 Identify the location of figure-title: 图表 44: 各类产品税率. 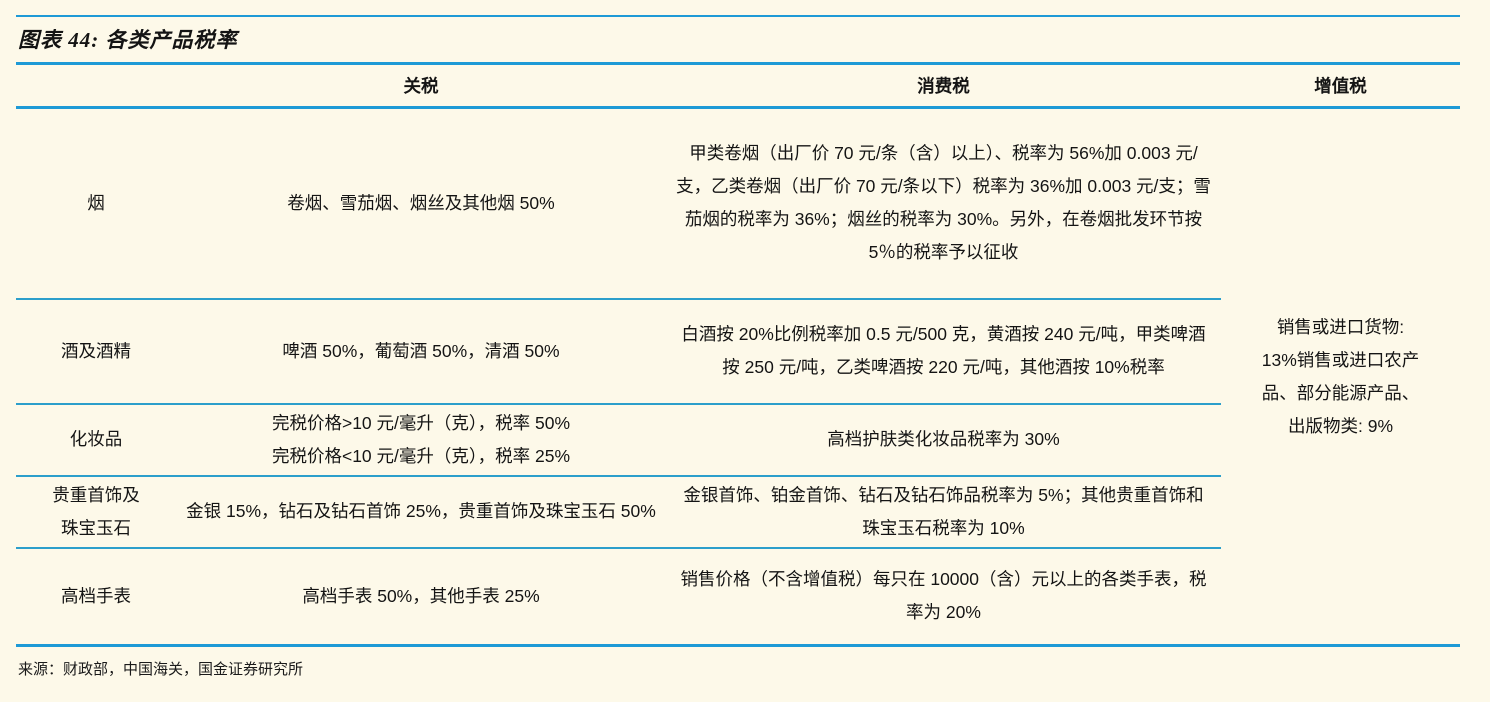
(128, 40).